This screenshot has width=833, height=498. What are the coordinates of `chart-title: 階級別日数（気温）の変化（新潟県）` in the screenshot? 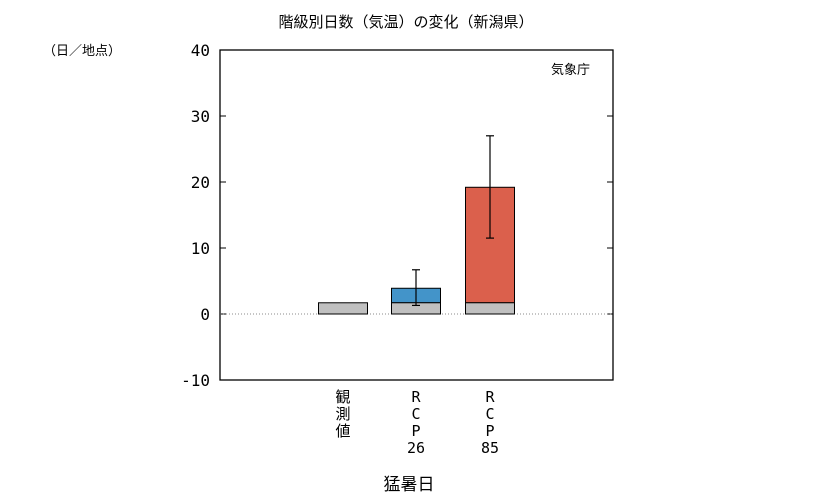 It's located at (405, 22).